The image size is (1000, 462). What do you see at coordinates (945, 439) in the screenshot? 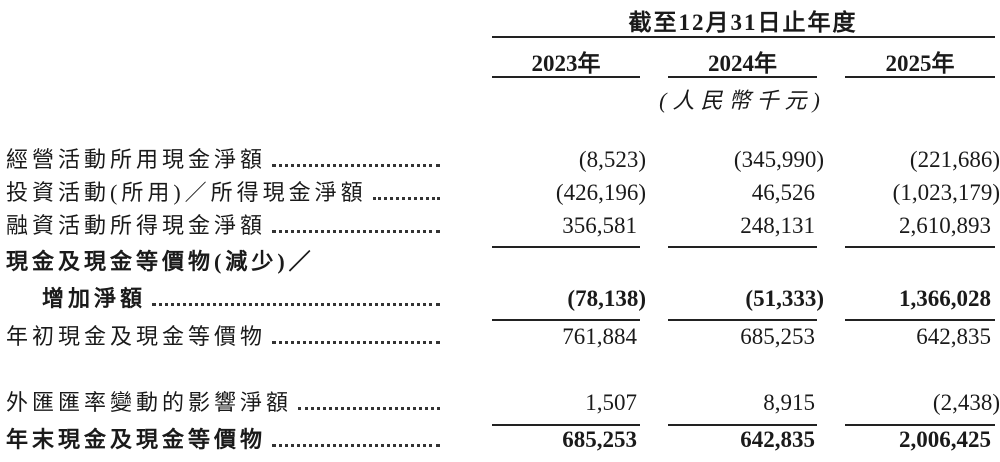
I see `cell-value-2025: 2,006,425` at bounding box center [945, 439].